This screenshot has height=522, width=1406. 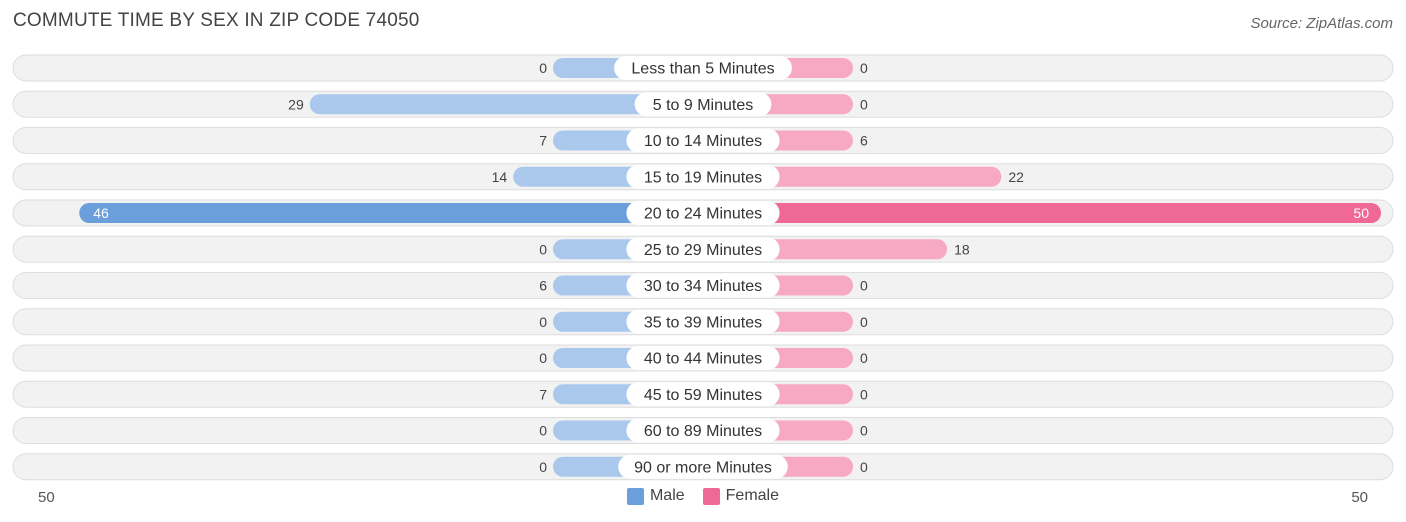 I want to click on category-label: Less than 5 Minutes, so click(x=702, y=69).